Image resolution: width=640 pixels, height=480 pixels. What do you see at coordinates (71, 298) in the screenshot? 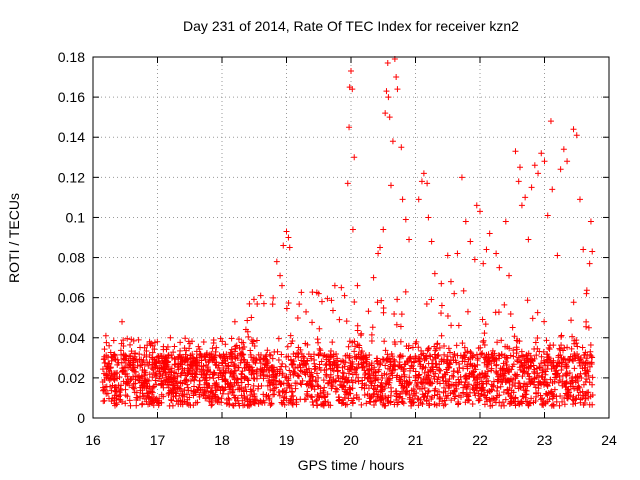
I see `y-tick-label: 0.06` at bounding box center [71, 298].